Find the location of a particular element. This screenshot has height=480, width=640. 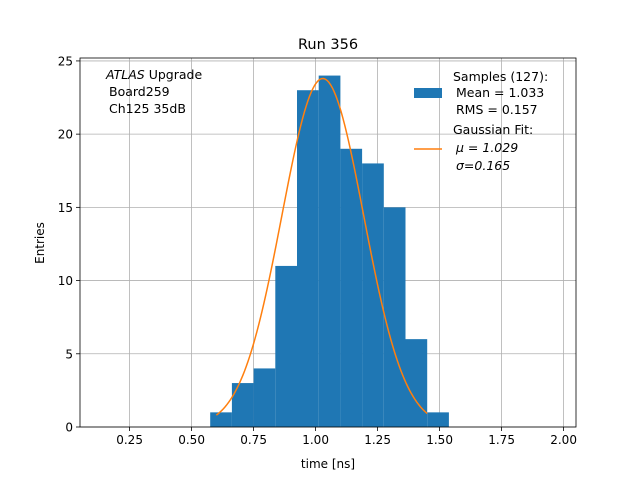

legend-fit-line-2: μ = 1.029 is located at coordinates (486, 147).